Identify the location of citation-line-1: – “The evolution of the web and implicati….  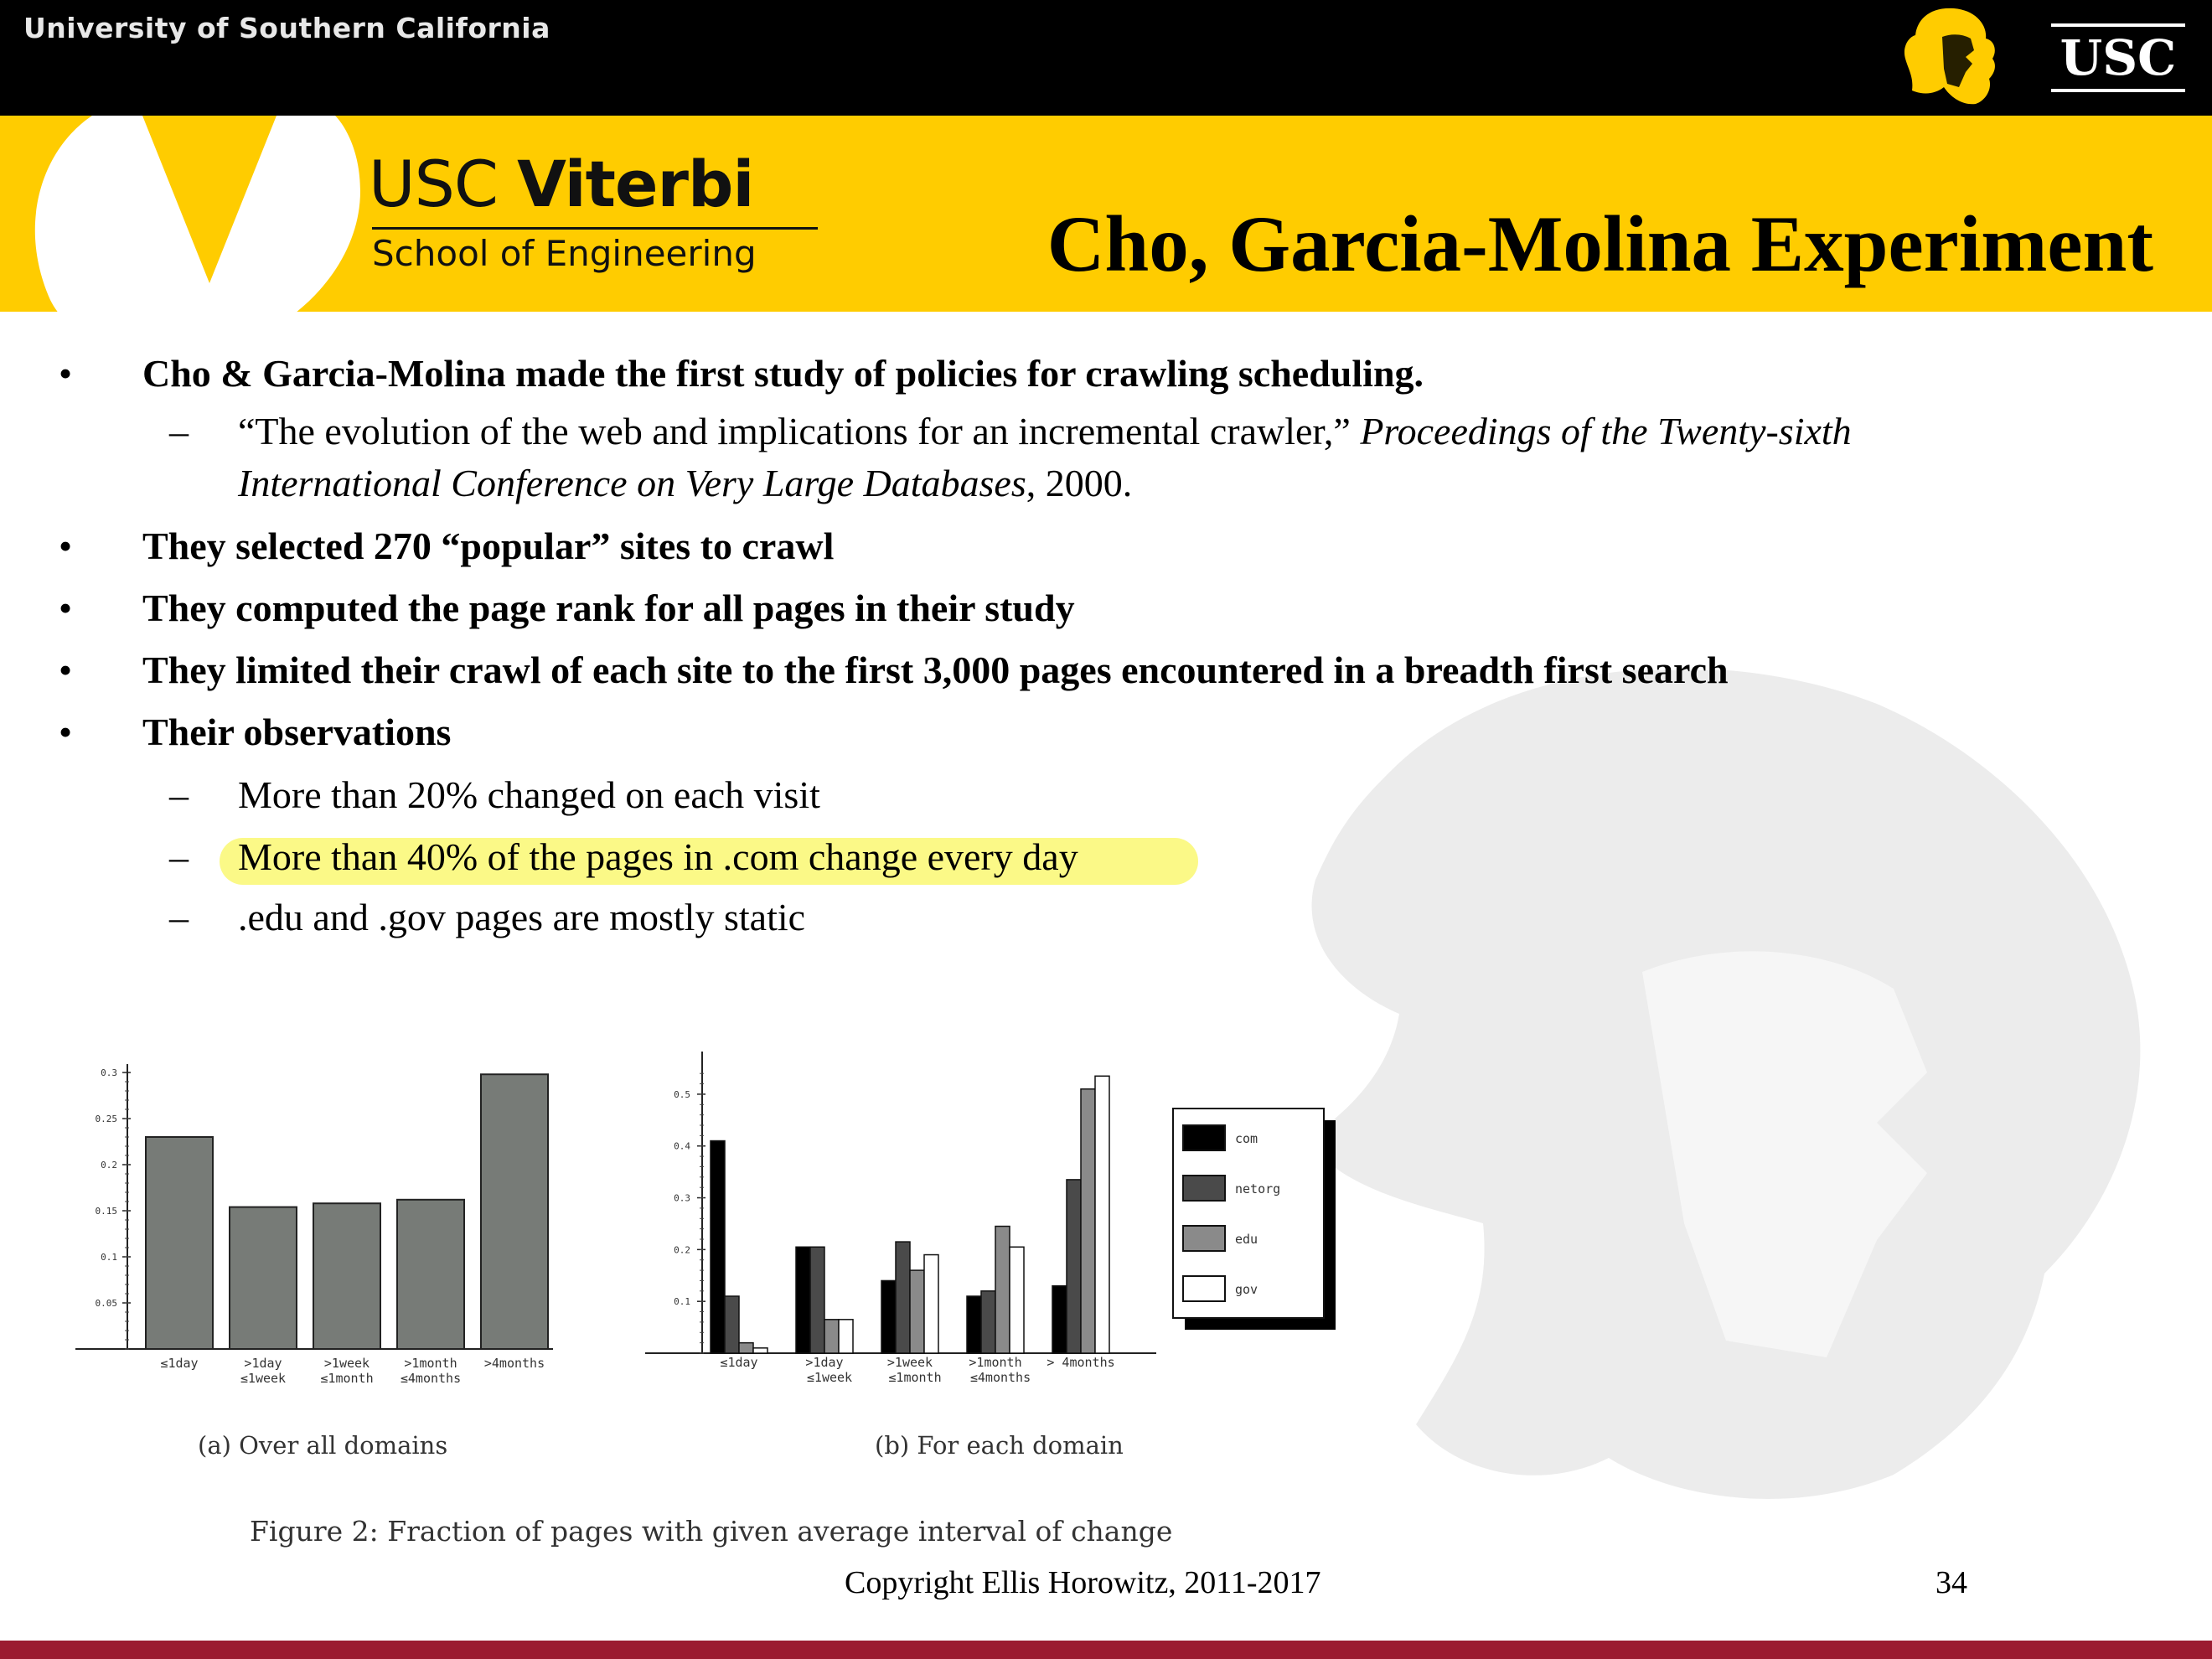
(1010, 431).